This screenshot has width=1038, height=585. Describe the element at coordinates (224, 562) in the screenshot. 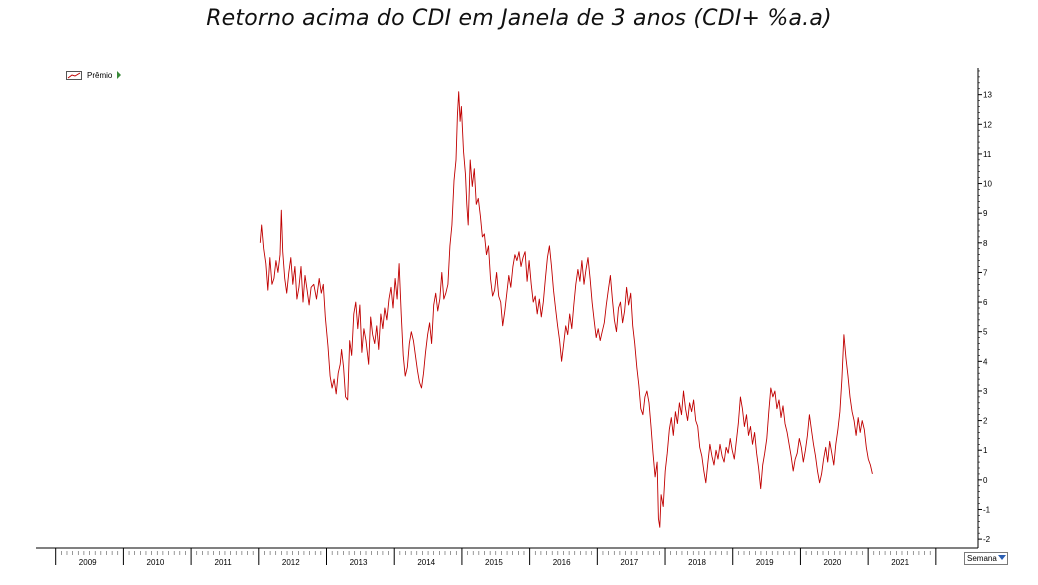

I see `x-tick-label: 2011` at that location.